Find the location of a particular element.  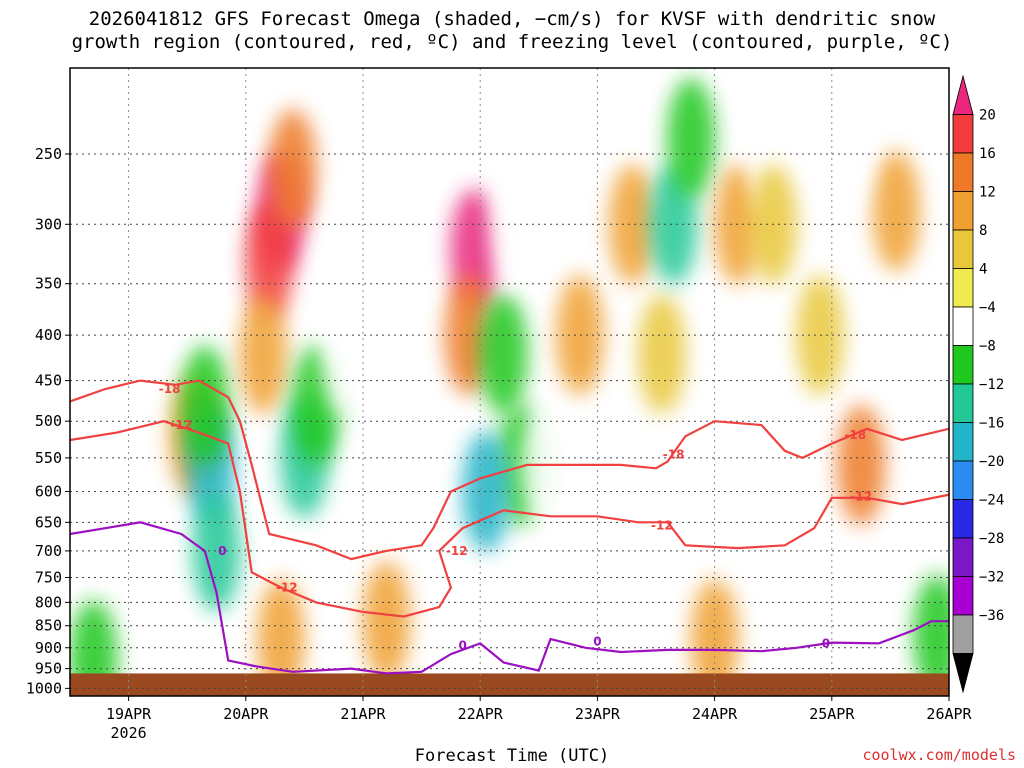

surface-ground is located at coordinates (509, 684).